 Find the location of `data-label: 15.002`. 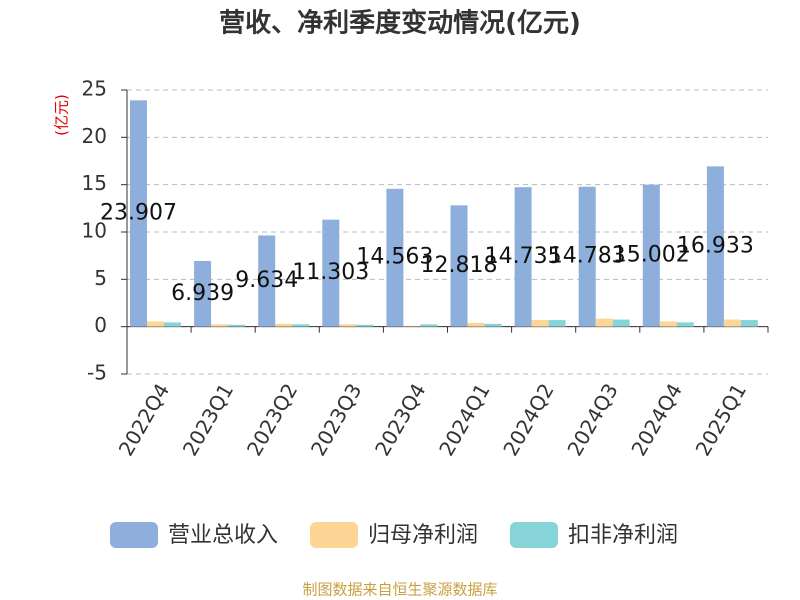

data-label: 15.002 is located at coordinates (651, 255).